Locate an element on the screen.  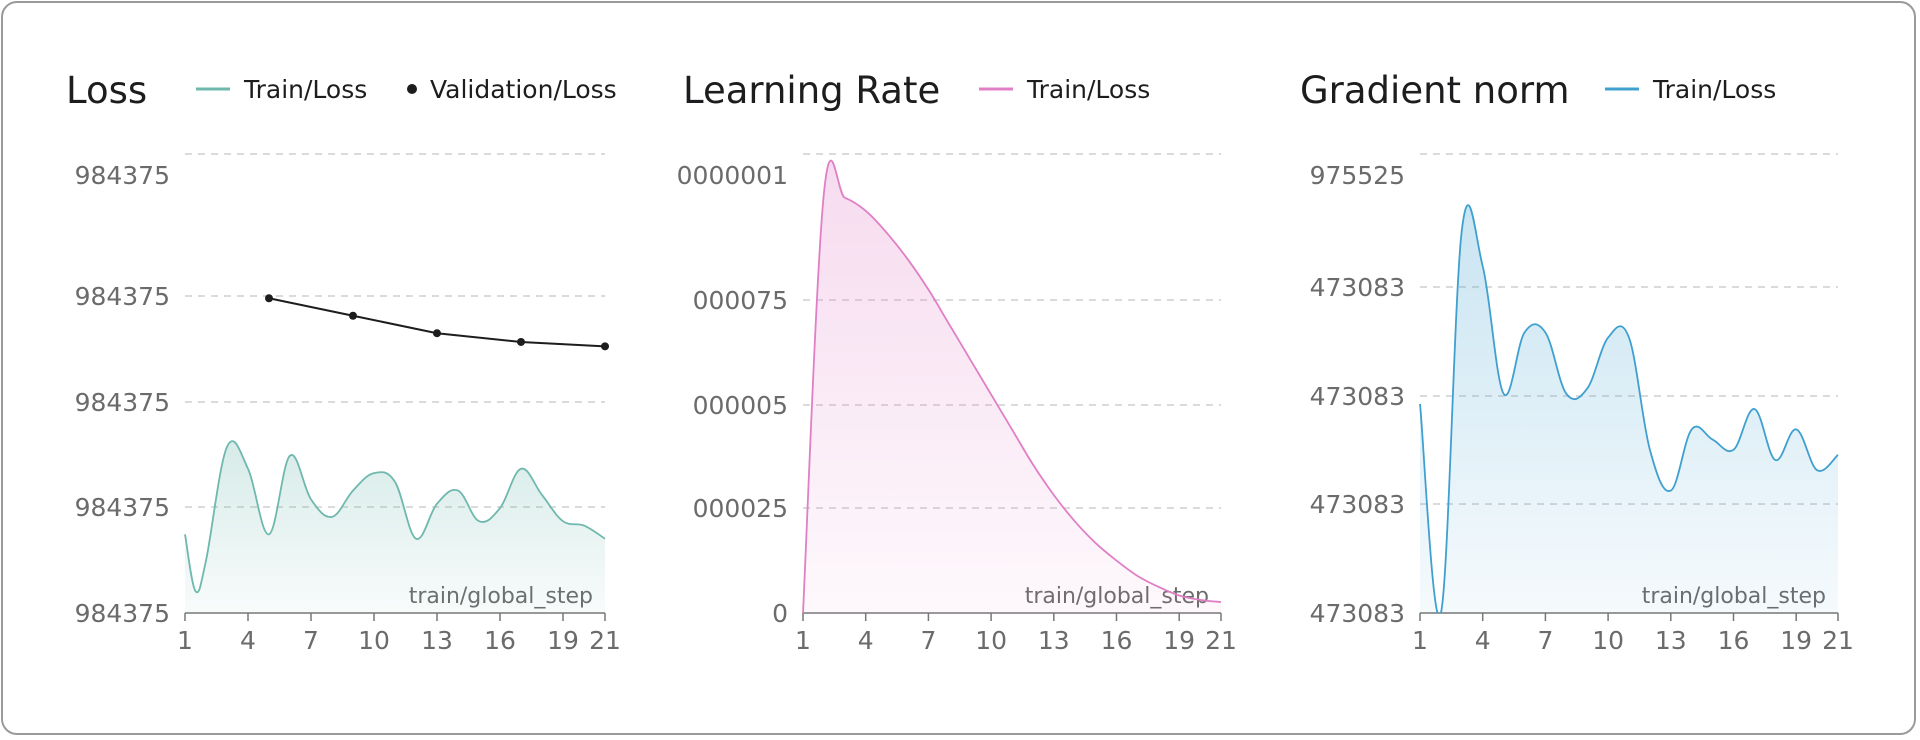
y-tick-label: 0 is located at coordinates (780, 613).